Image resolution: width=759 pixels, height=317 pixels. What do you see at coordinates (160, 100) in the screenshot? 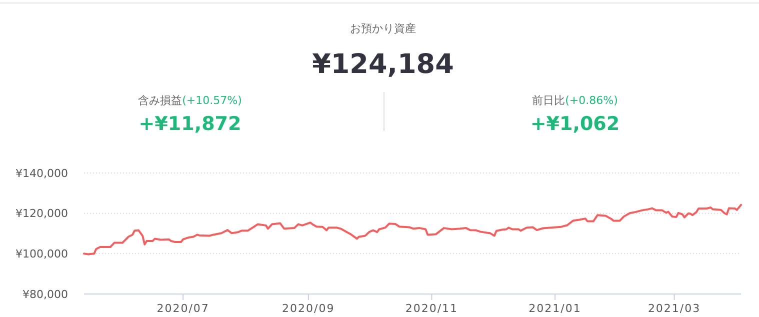
I see `text: 含み損益` at bounding box center [160, 100].